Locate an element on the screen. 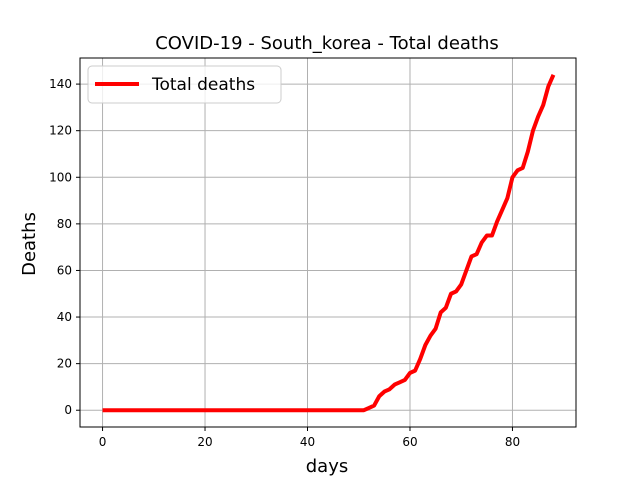 The width and height of the screenshot is (640, 484). x-tick-label: 60 is located at coordinates (409, 442).